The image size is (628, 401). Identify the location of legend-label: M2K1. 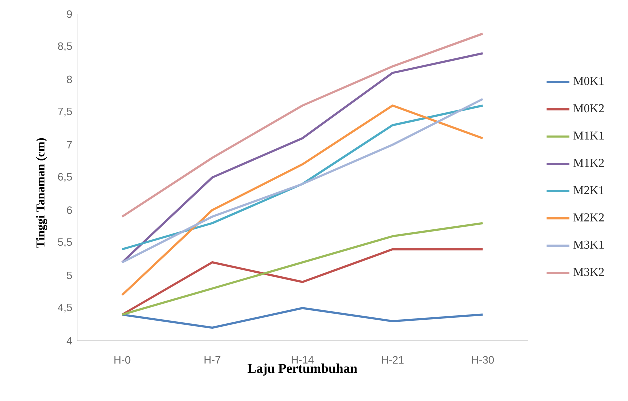
(589, 190).